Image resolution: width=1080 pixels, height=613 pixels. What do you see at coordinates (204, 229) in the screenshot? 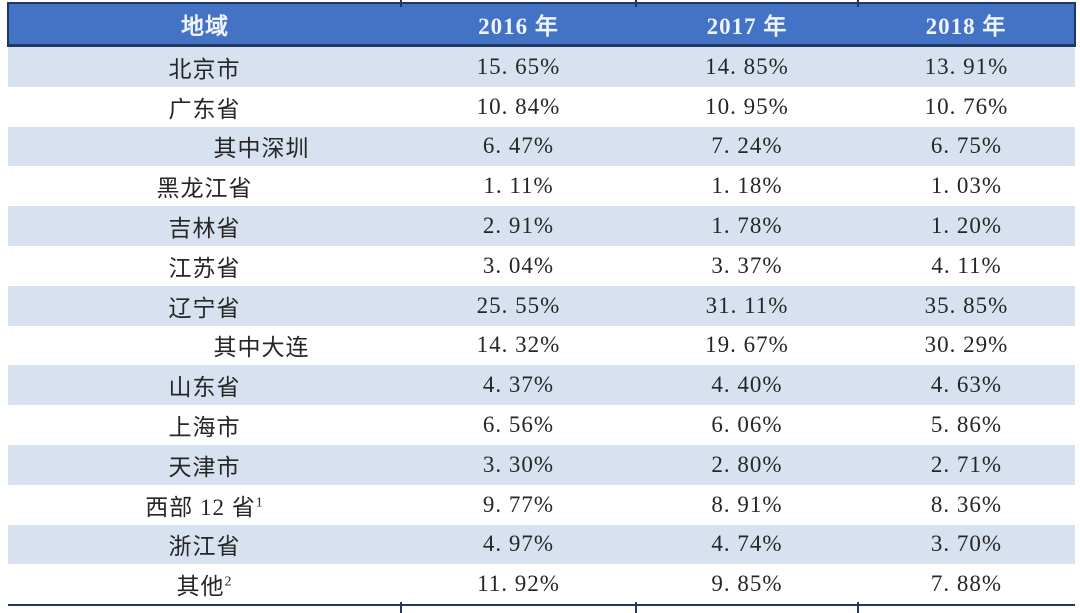
I see `region-label: 吉林省` at bounding box center [204, 229].